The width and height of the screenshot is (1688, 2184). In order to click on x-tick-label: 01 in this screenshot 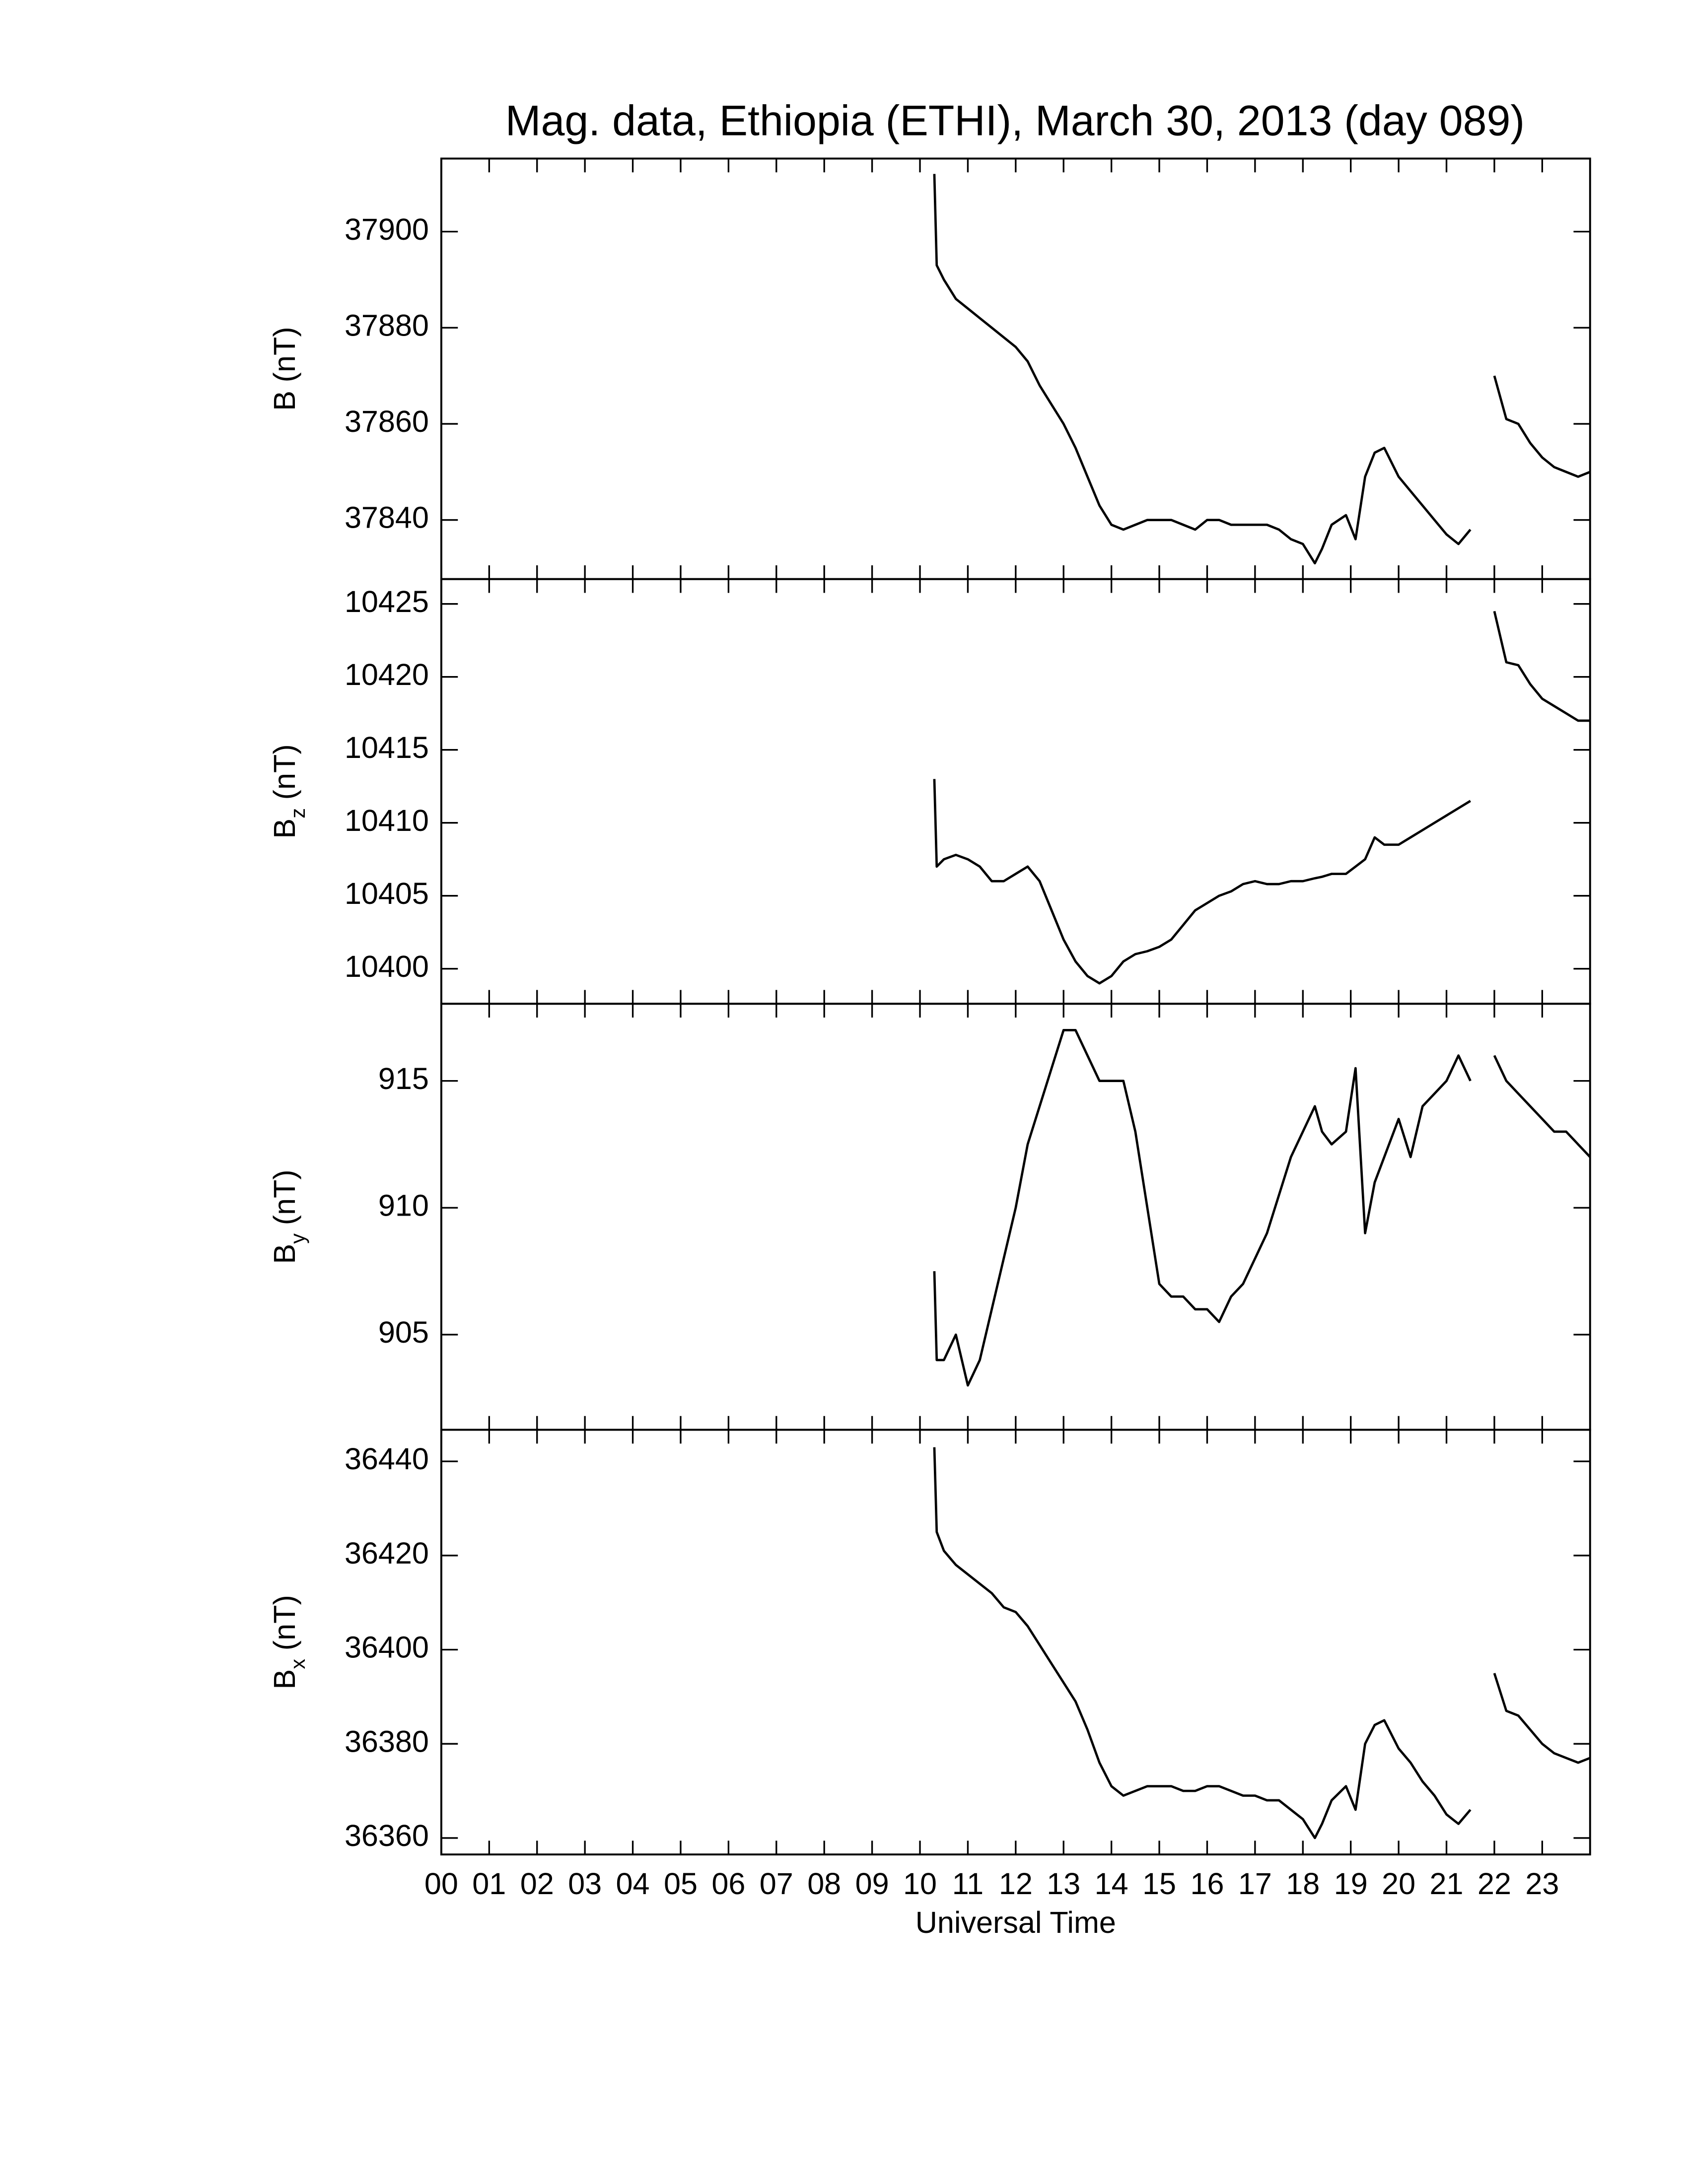, I will do `click(489, 1884)`.